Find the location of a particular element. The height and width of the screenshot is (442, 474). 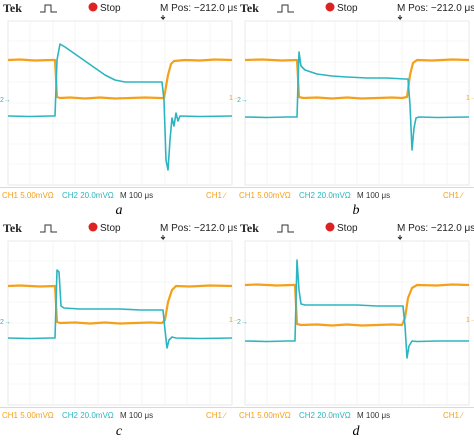

caption-b: b is located at coordinates (356, 210).